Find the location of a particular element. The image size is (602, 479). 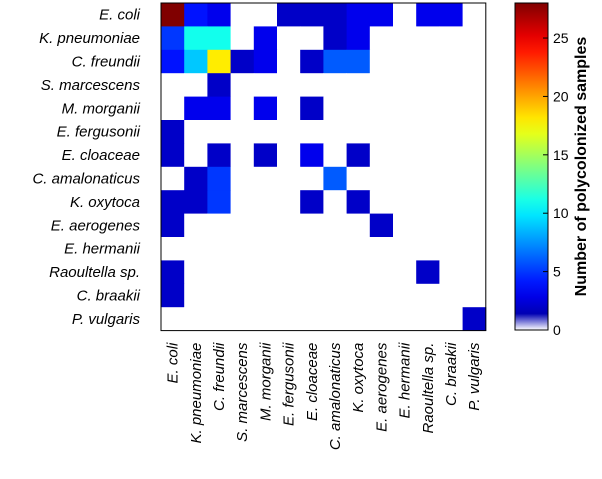

heatmap-cell-c-freundii-s-marcescens is located at coordinates (242, 61).